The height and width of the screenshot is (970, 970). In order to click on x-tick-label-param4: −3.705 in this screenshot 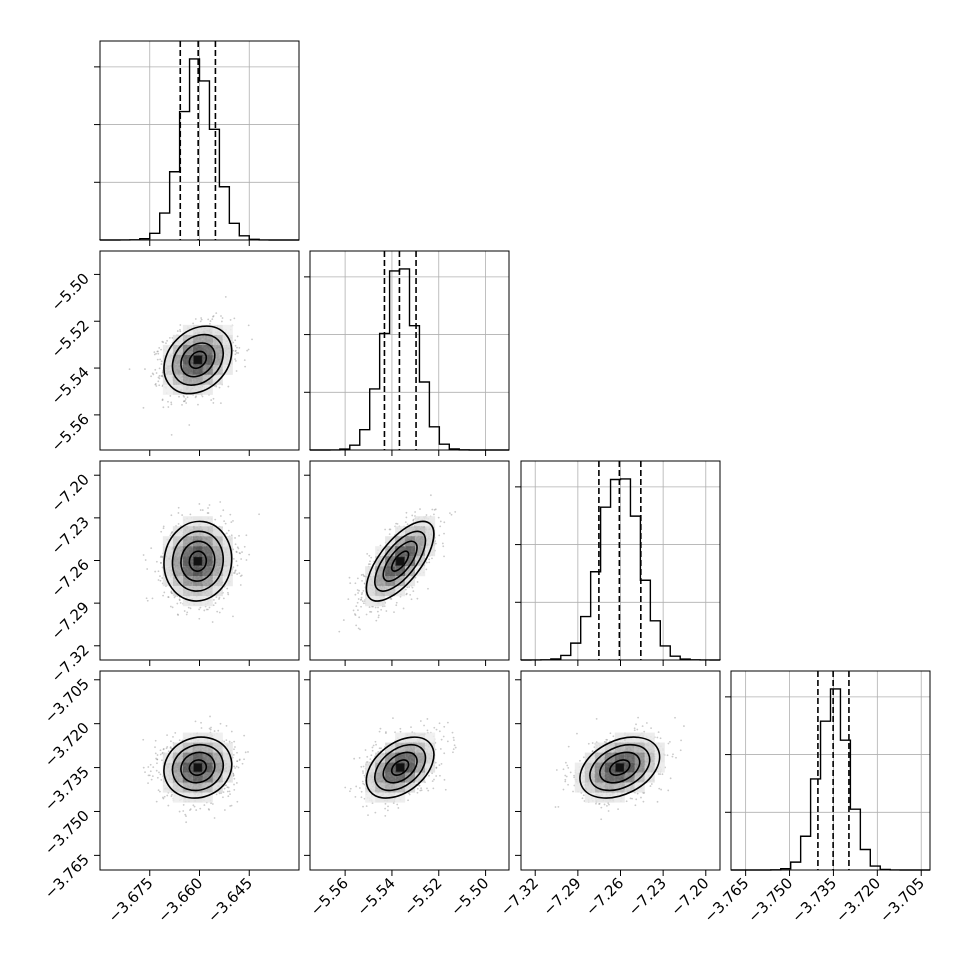, I will do `click(902, 900)`.